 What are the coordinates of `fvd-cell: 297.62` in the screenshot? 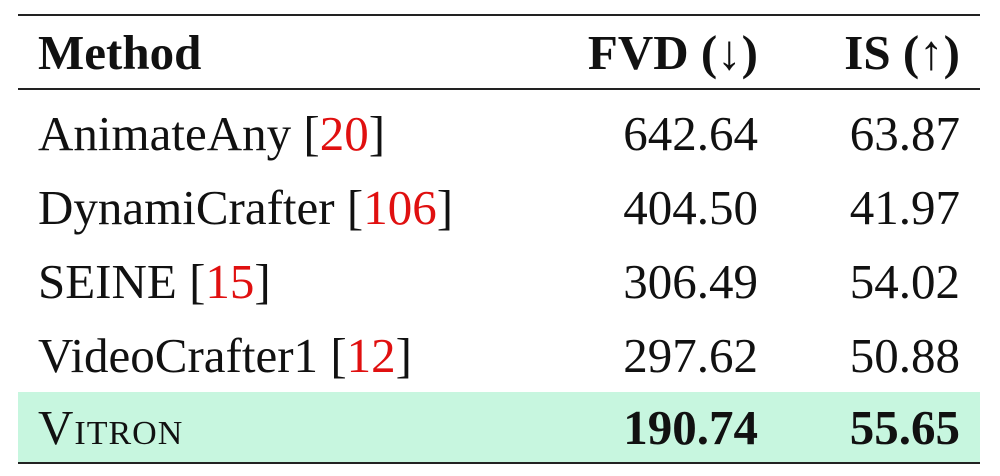 It's located at (690, 355).